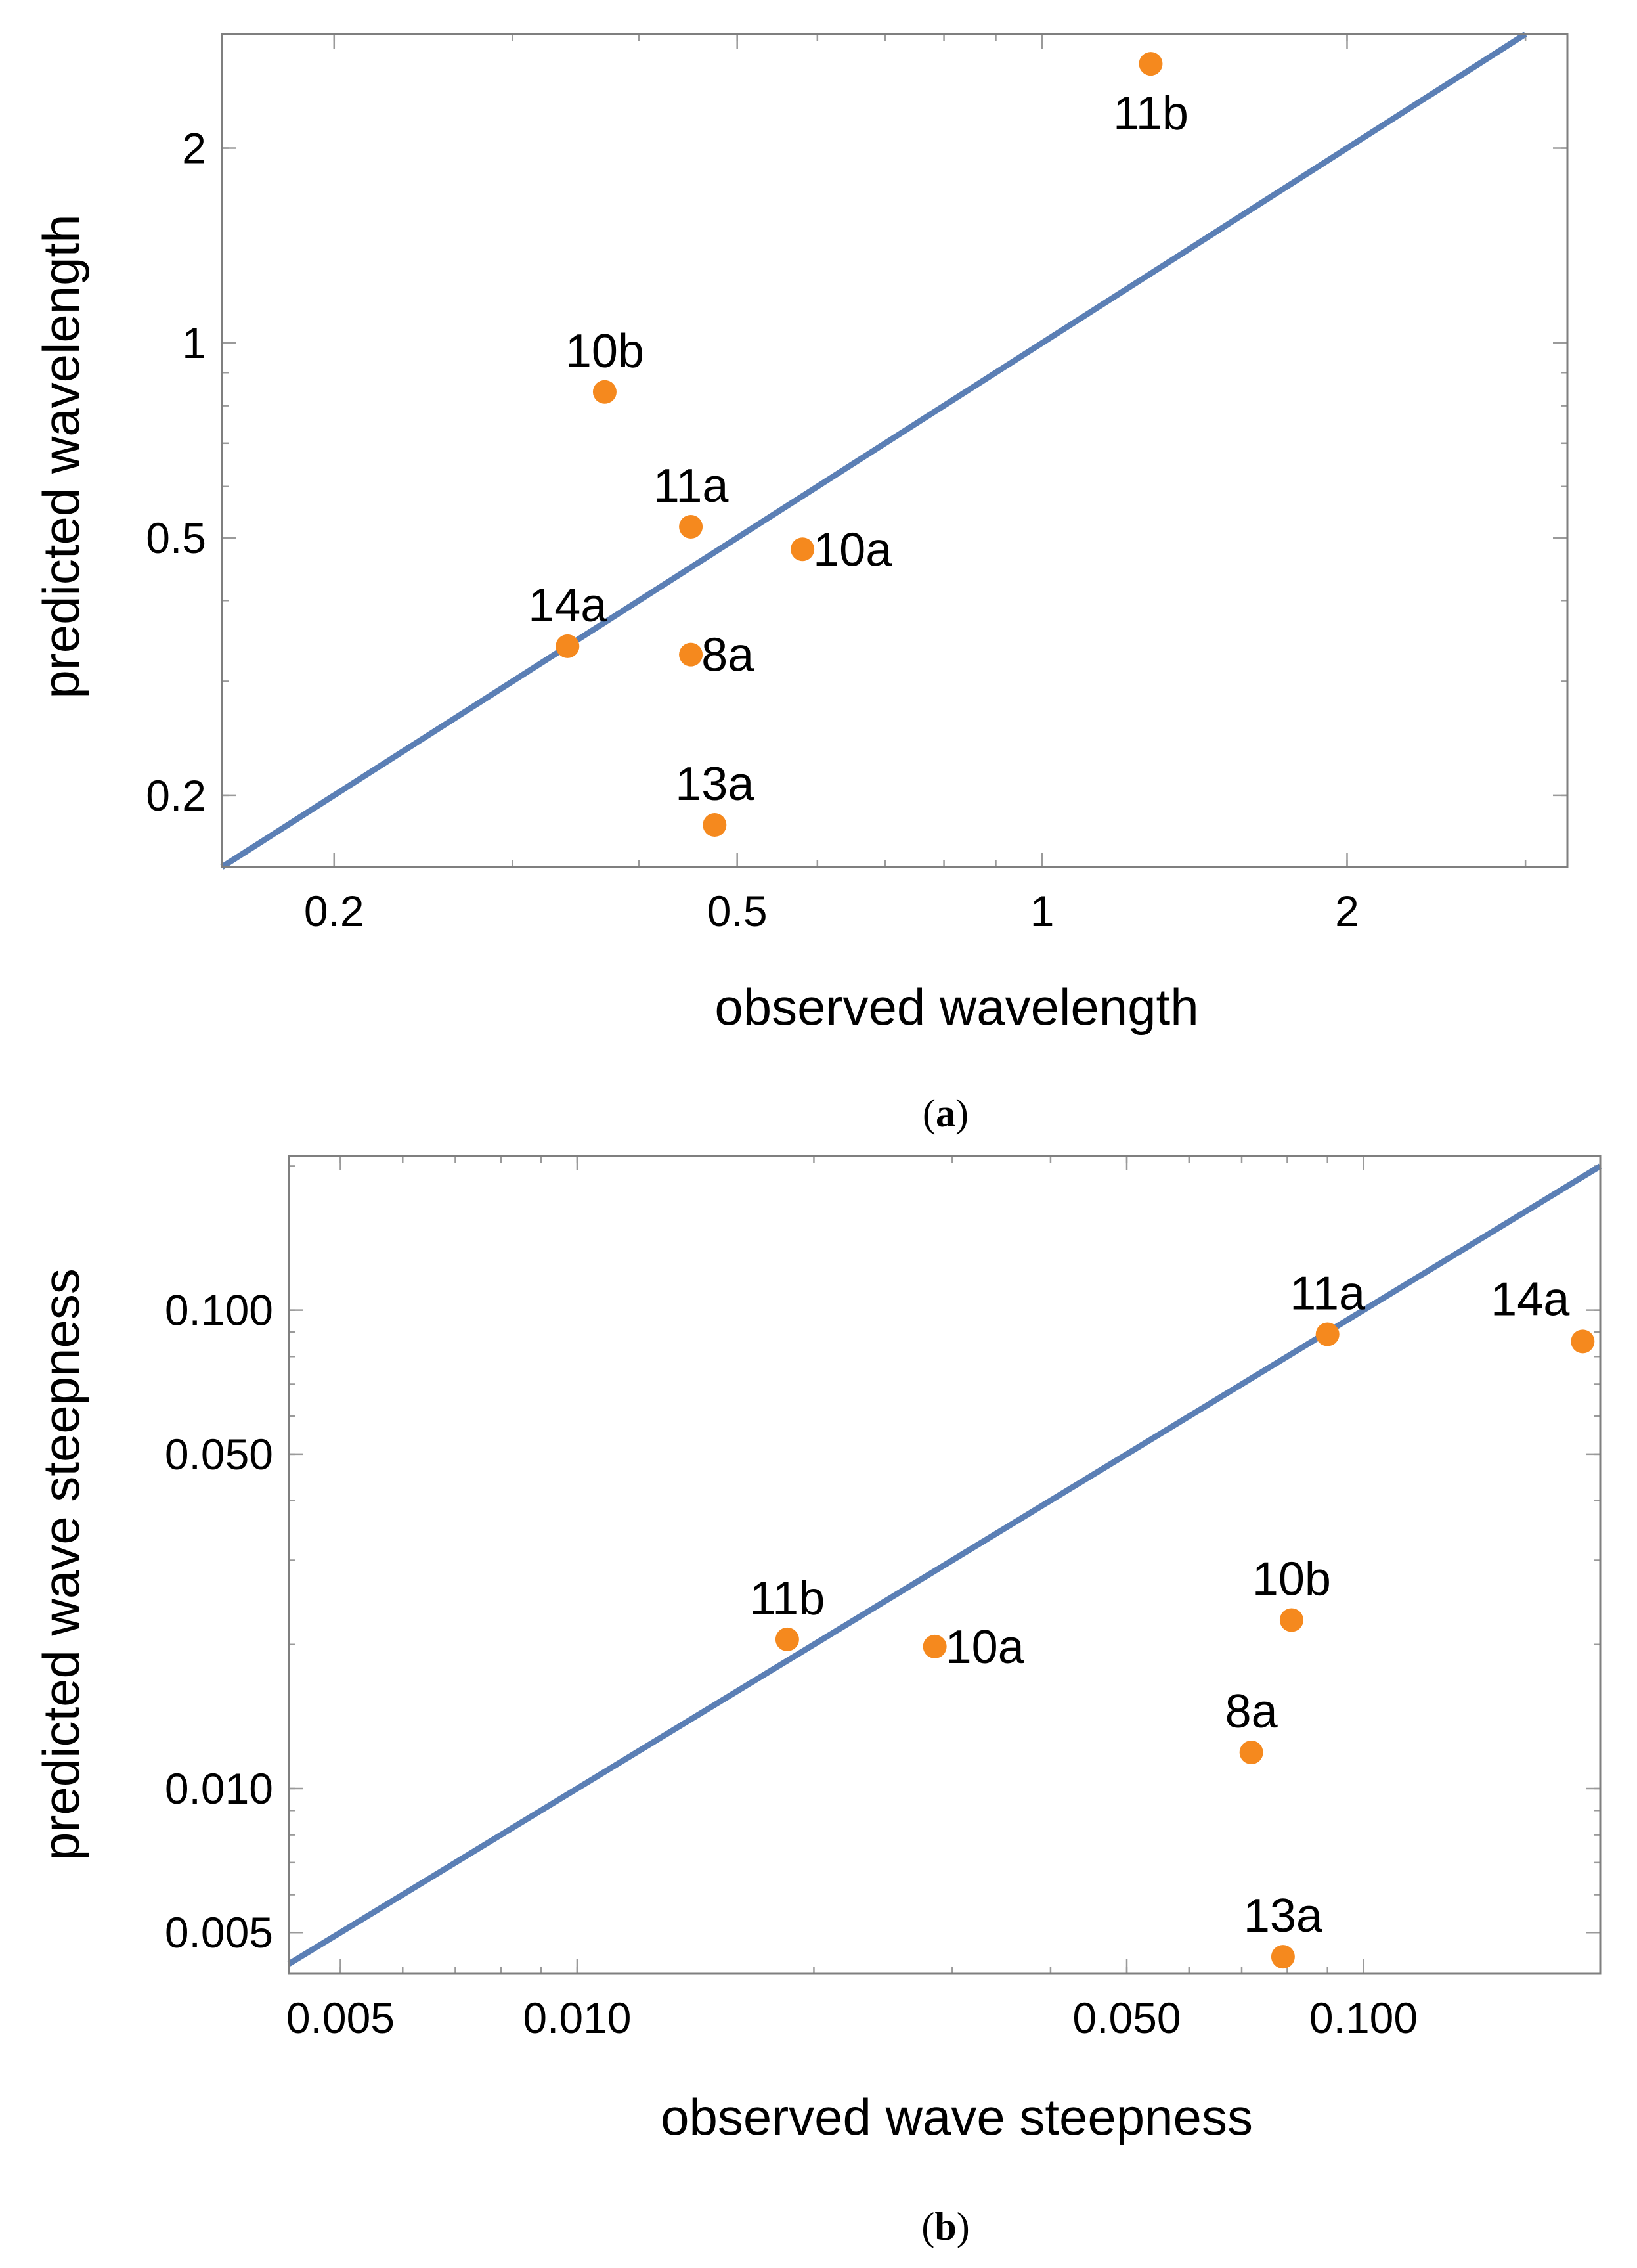  What do you see at coordinates (219, 1933) in the screenshot?
I see `panel-b-y-tick-label: 0.005` at bounding box center [219, 1933].